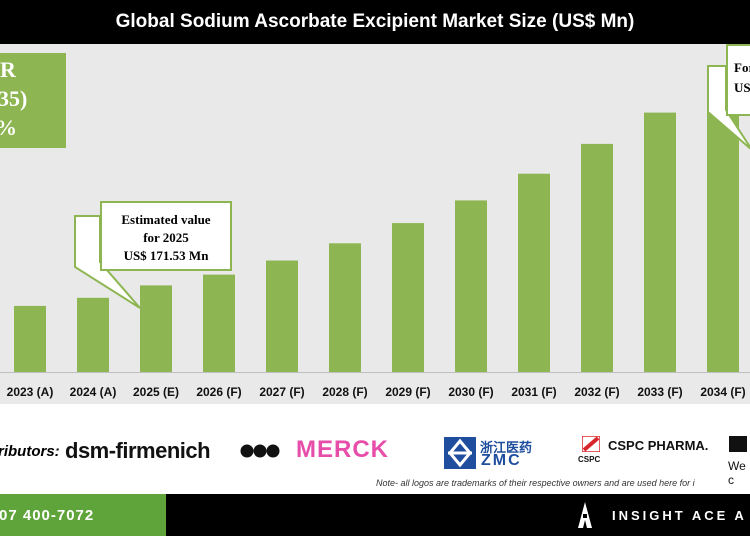  I want to click on callout-forecast-line-2: US, so click(742, 87).